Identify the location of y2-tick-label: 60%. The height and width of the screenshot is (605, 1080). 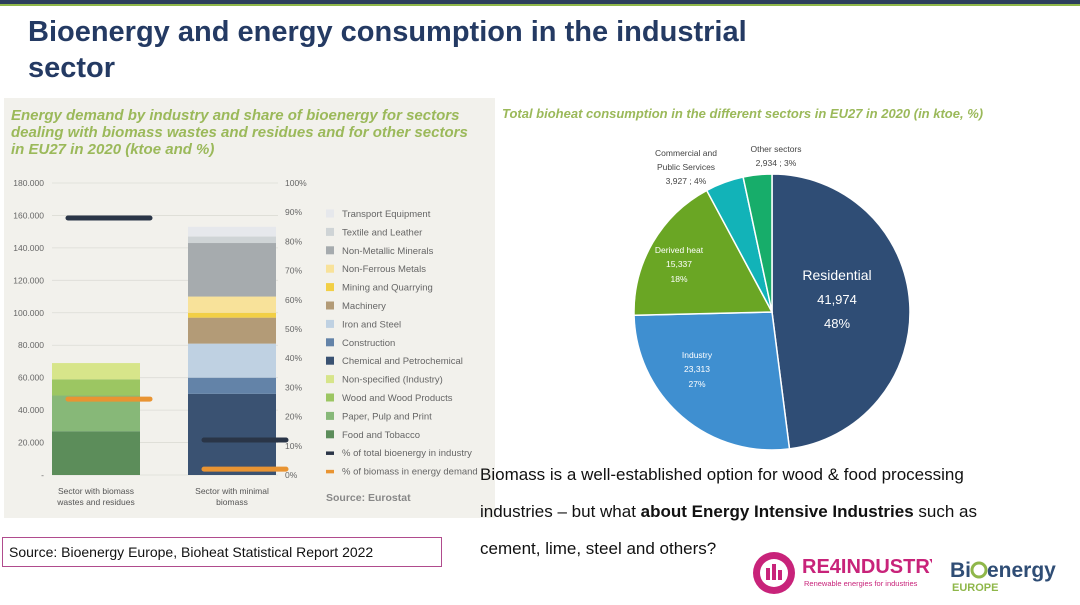
(293, 300).